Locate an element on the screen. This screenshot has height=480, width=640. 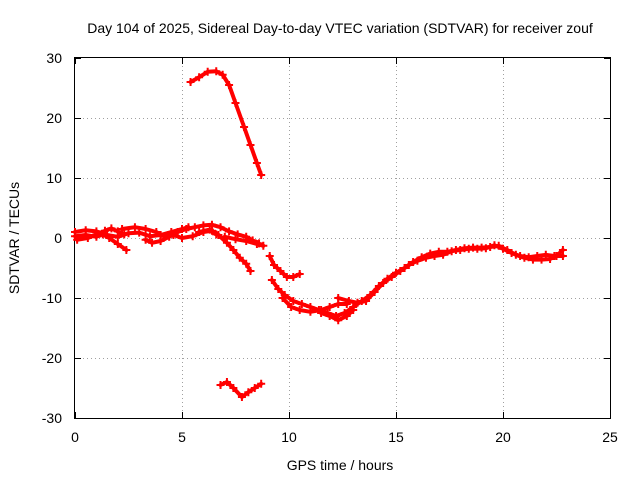
series-band-e is located at coordinates (202, 234).